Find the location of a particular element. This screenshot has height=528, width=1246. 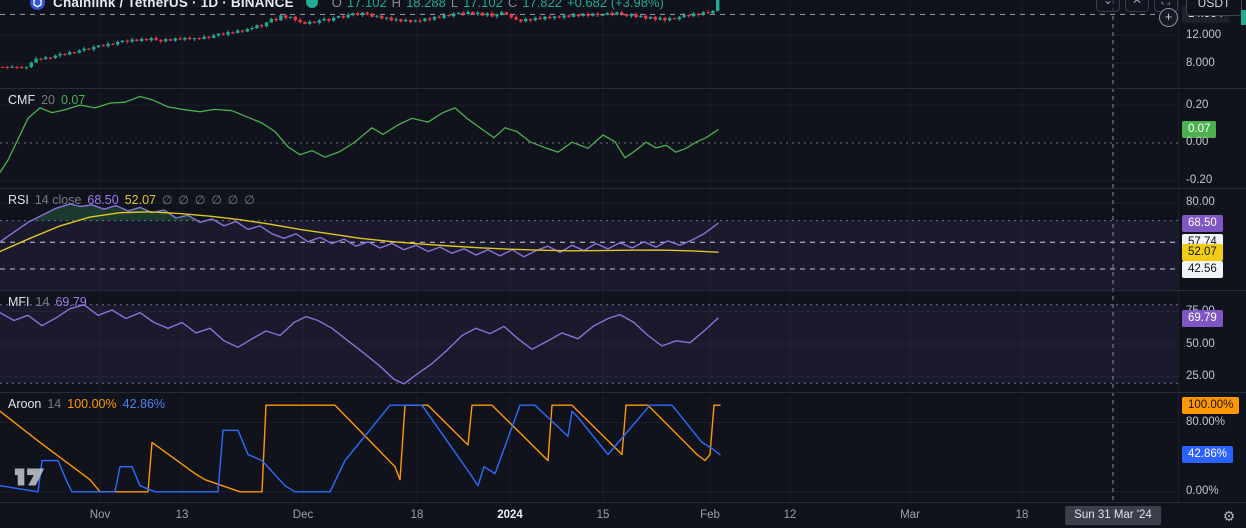

cmf-line is located at coordinates (359, 134).